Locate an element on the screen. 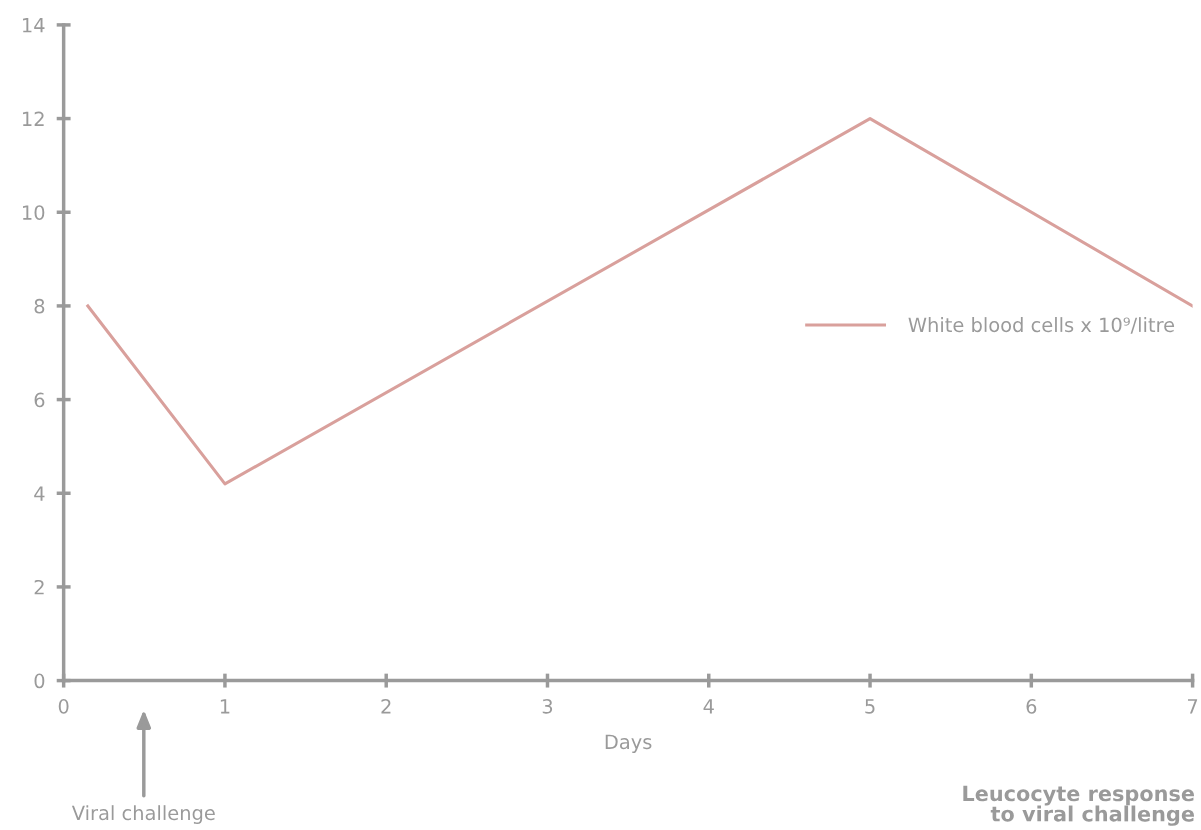 This screenshot has height=830, width=1201. x-tick-label: 4 is located at coordinates (708, 706).